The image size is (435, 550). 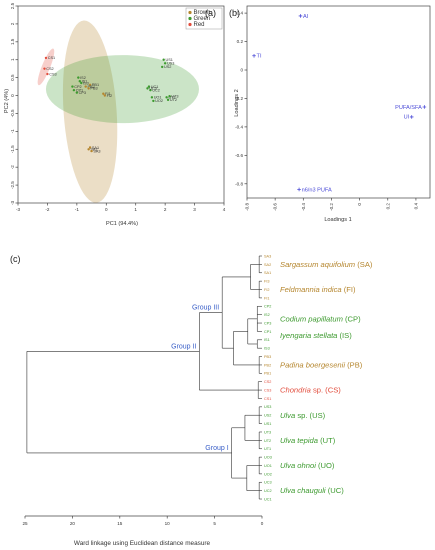 I want to click on pca-x-tick-label: 1, so click(x=135, y=209).